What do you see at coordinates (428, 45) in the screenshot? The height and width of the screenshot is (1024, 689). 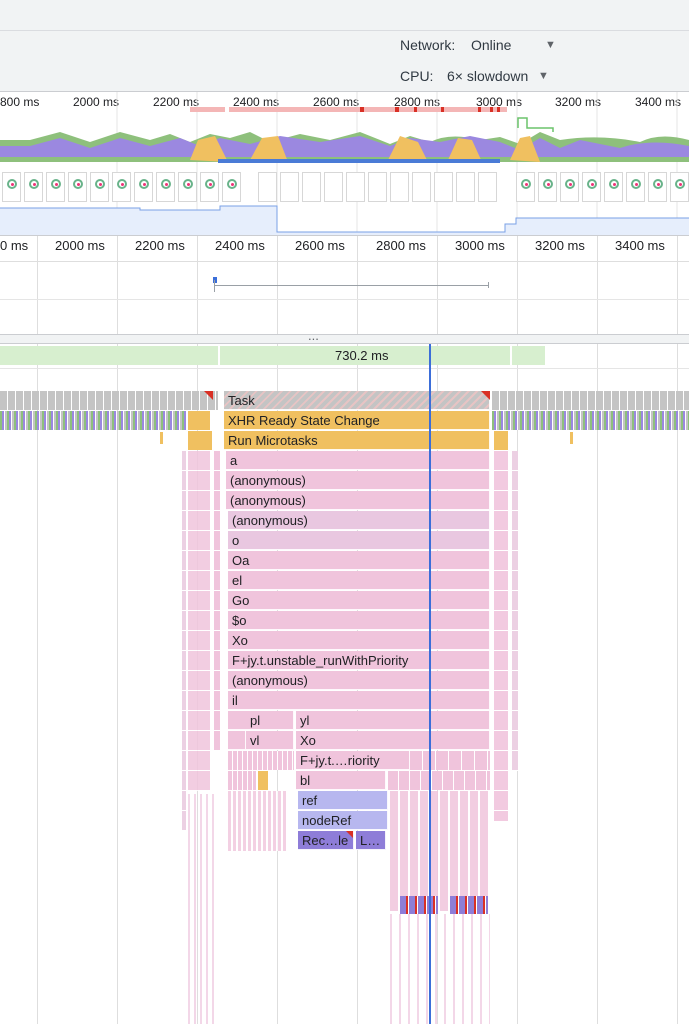 I see `network-label: Network:` at bounding box center [428, 45].